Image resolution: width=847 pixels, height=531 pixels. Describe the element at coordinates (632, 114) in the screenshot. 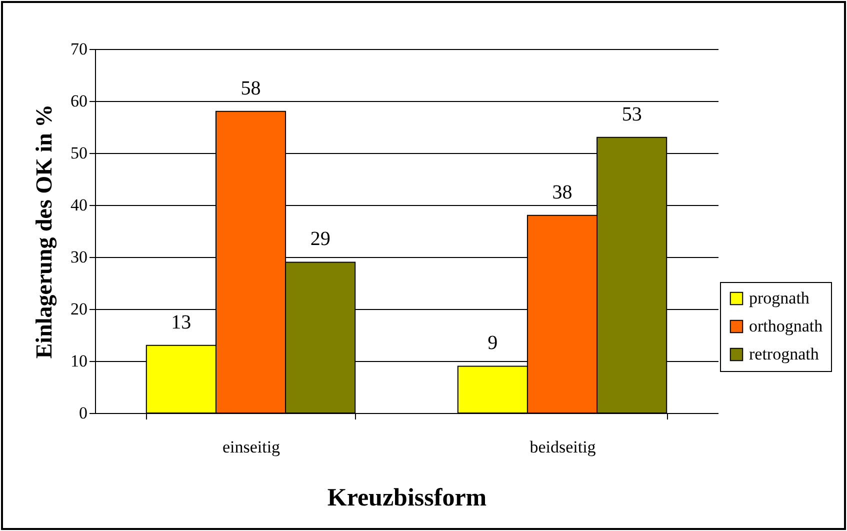

I see `data-label: 53` at that location.